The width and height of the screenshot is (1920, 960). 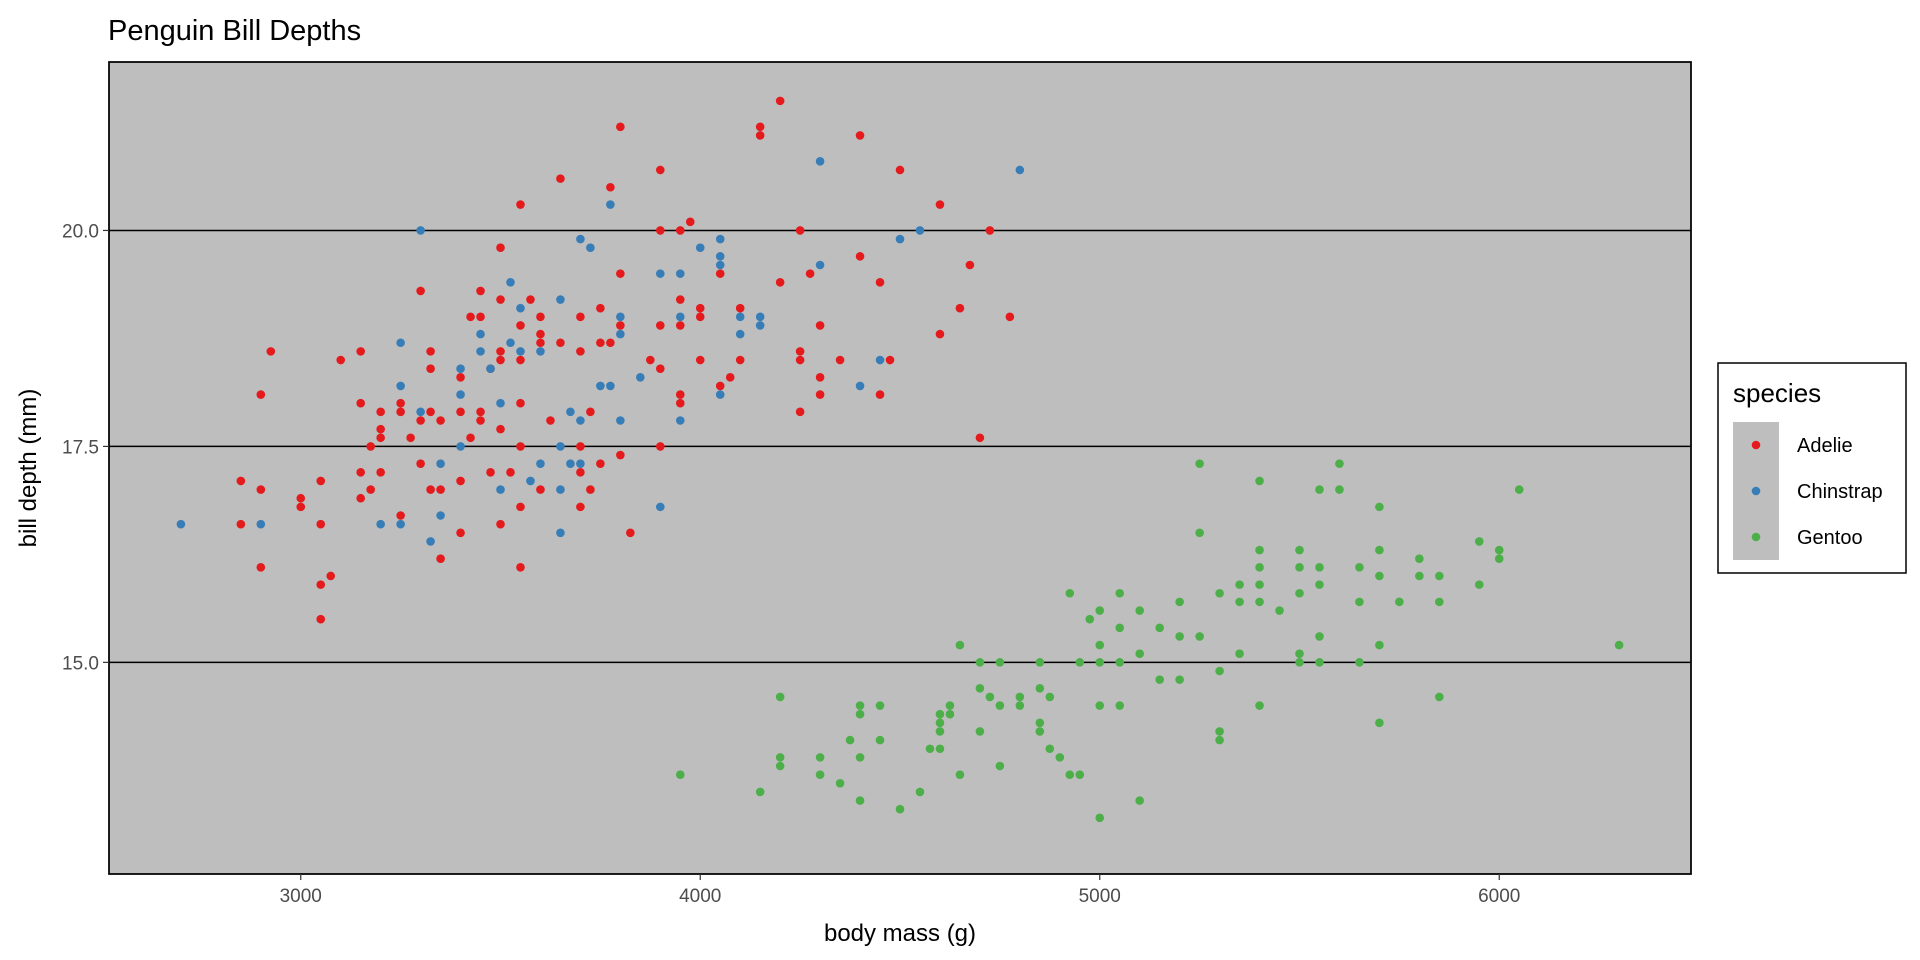 I want to click on x-axis-title: body mass (g), so click(x=900, y=933).